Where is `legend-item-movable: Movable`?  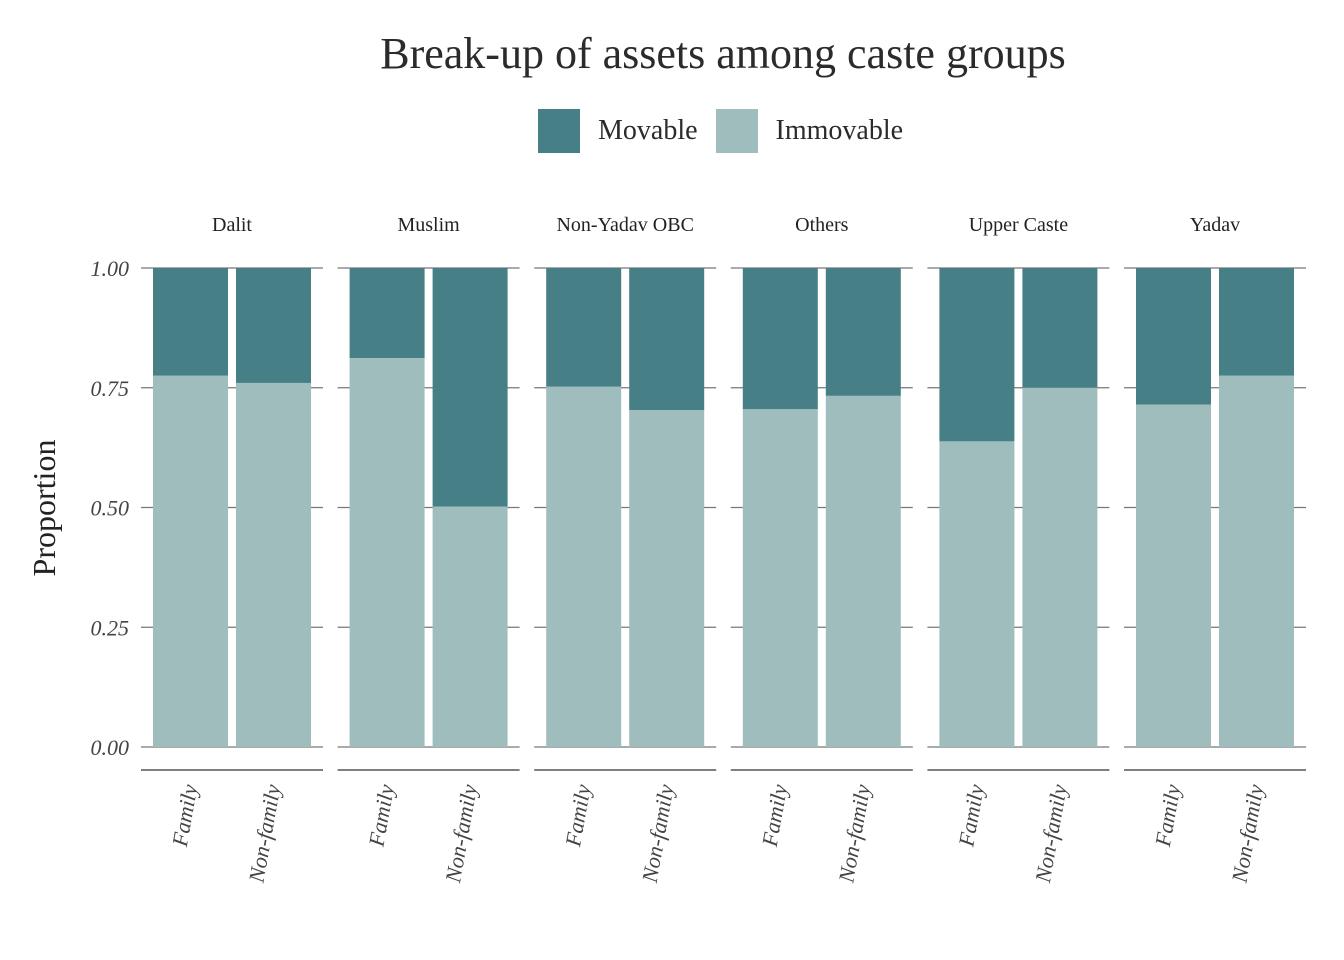
legend-item-movable: Movable is located at coordinates (618, 131).